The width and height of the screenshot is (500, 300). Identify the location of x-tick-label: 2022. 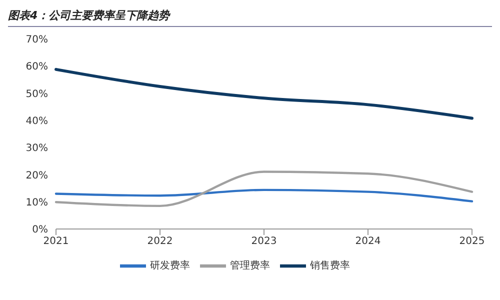
(160, 242).